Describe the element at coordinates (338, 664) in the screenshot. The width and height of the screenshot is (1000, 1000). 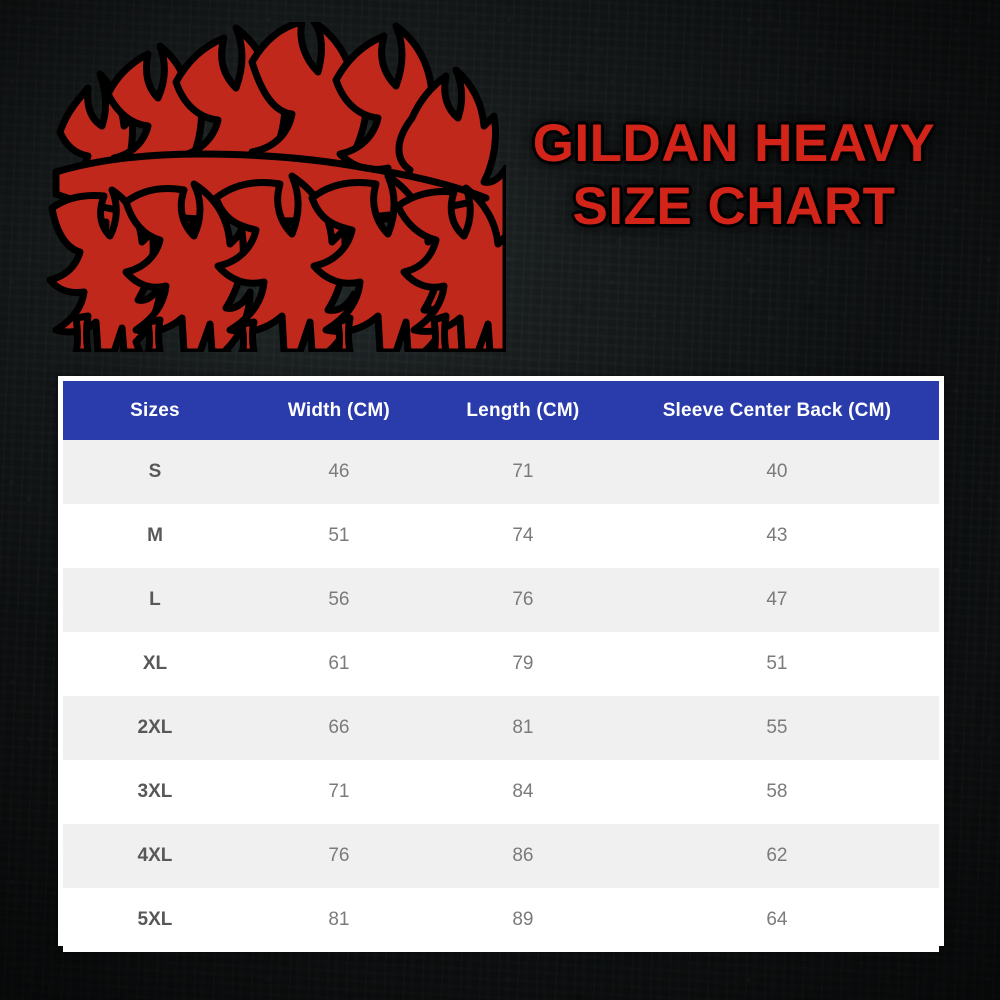
I see `cell-width: 61` at that location.